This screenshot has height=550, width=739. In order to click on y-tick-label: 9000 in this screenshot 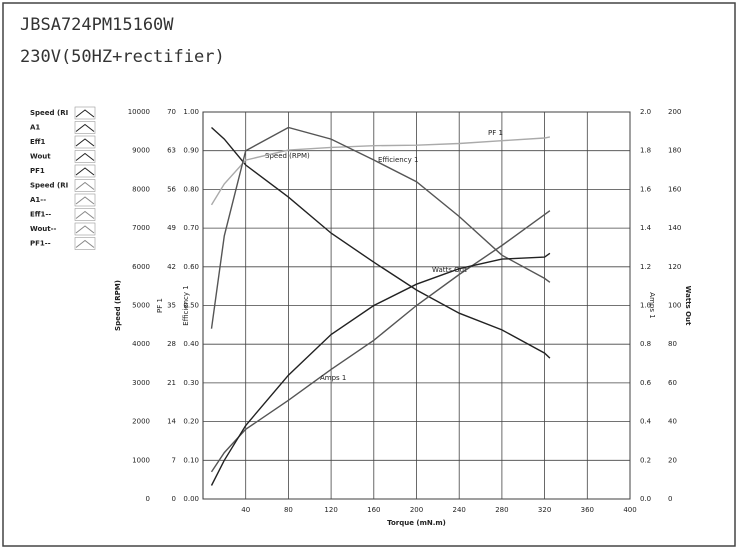, I will do `click(141, 151)`.